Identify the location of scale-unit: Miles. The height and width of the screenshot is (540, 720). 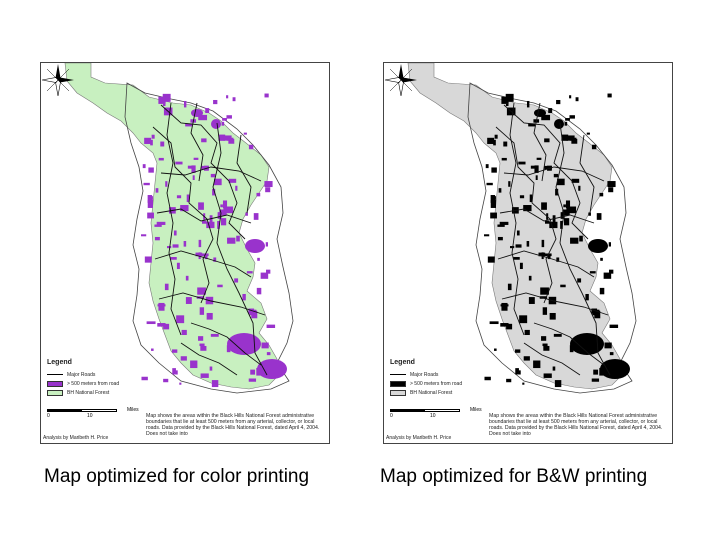
(133, 410).